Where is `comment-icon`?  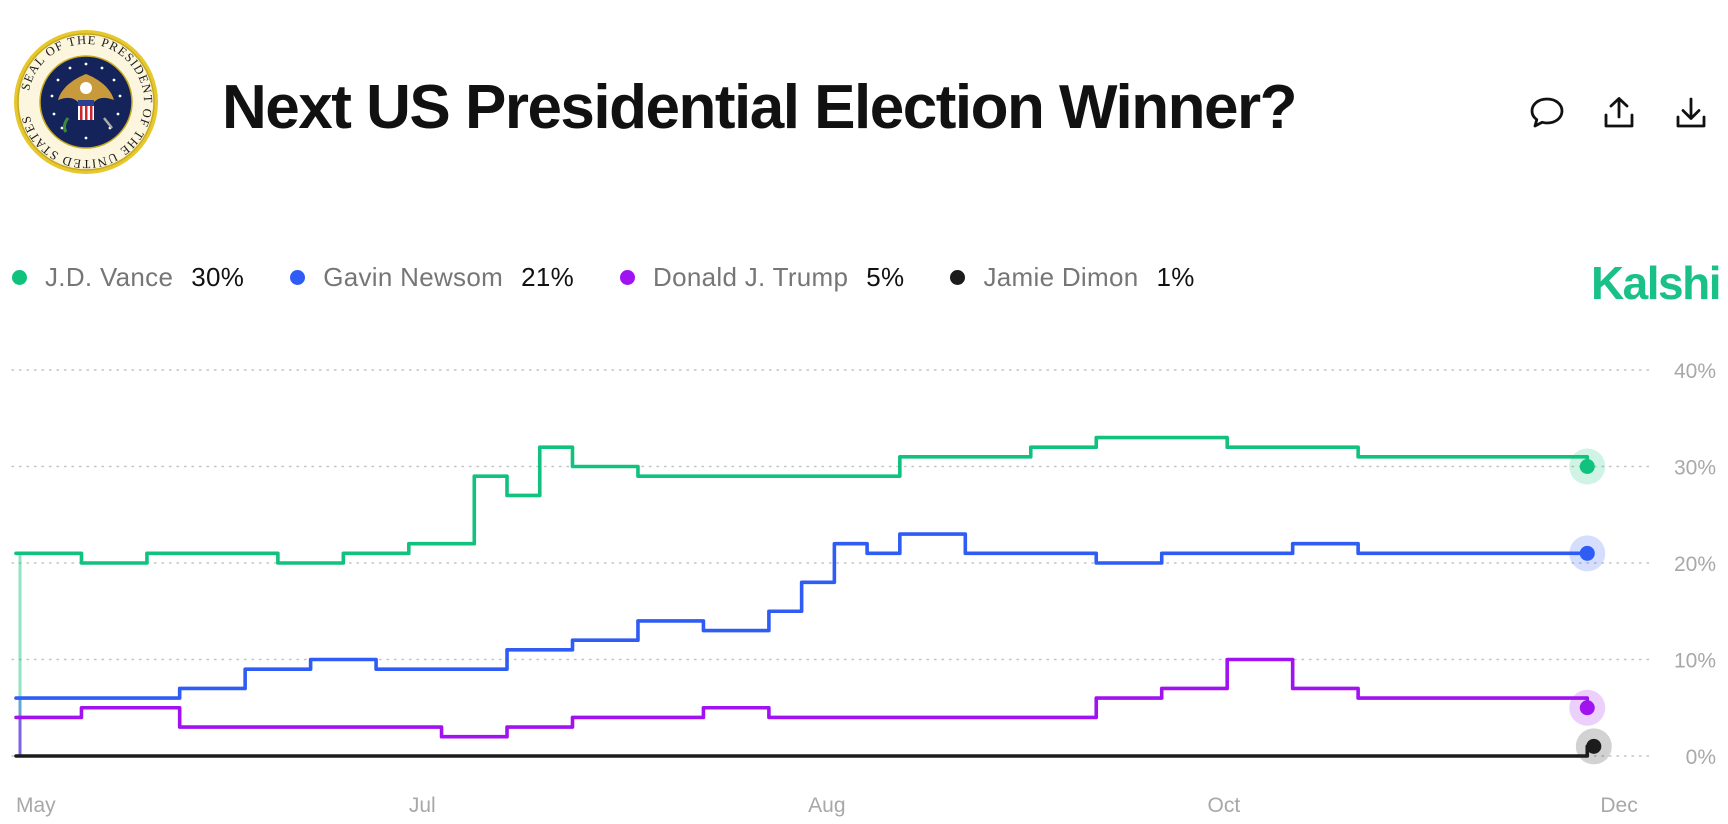 comment-icon is located at coordinates (1547, 112).